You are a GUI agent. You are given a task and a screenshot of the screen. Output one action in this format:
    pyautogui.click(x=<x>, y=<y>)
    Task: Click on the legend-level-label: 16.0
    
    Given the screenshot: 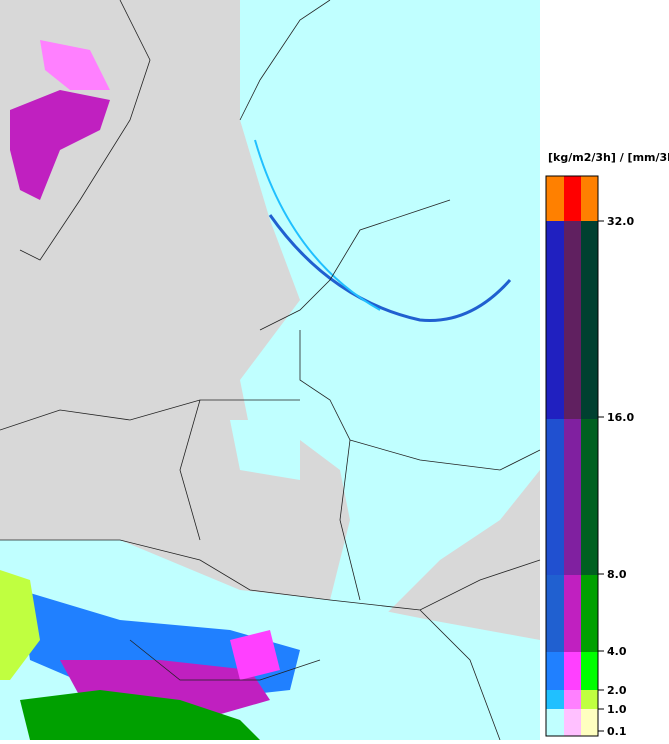 What is the action you would take?
    pyautogui.click(x=620, y=417)
    